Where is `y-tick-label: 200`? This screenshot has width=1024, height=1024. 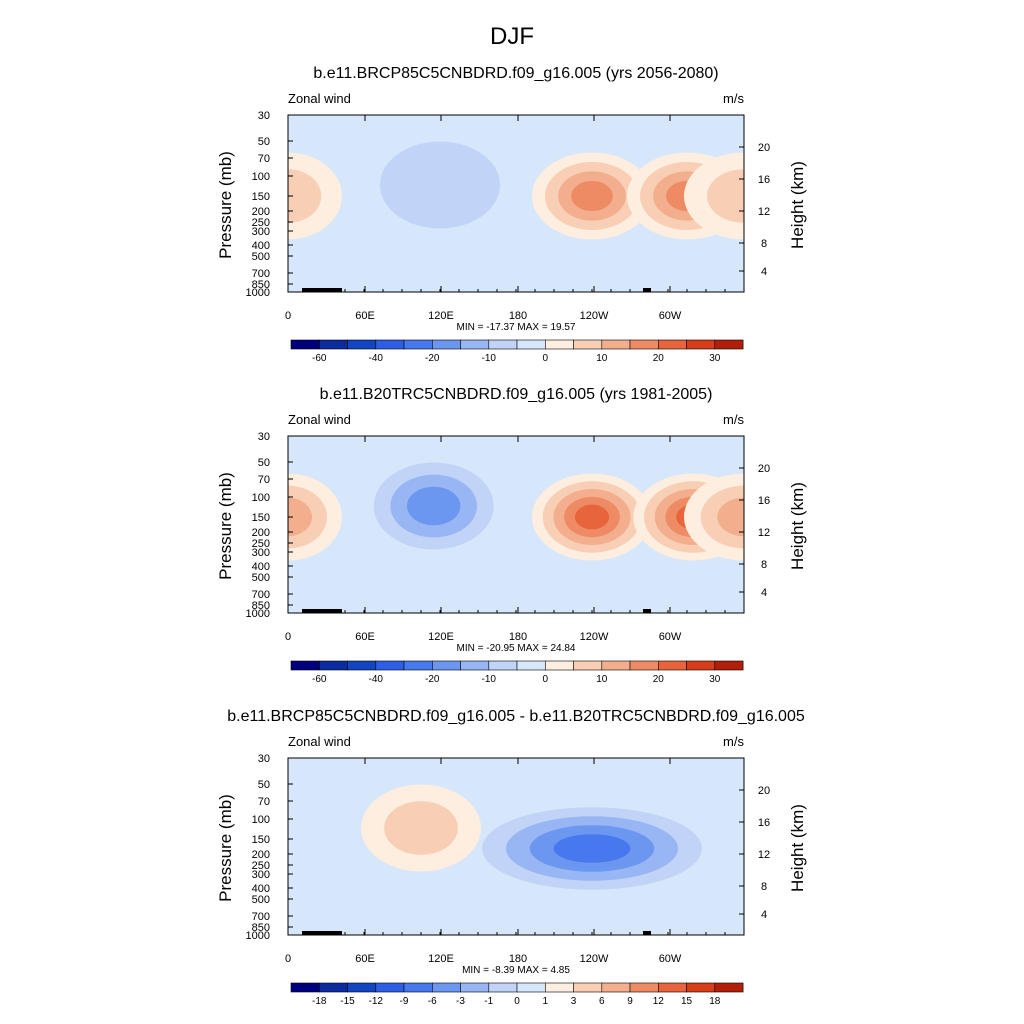
y-tick-label: 200 is located at coordinates (261, 533).